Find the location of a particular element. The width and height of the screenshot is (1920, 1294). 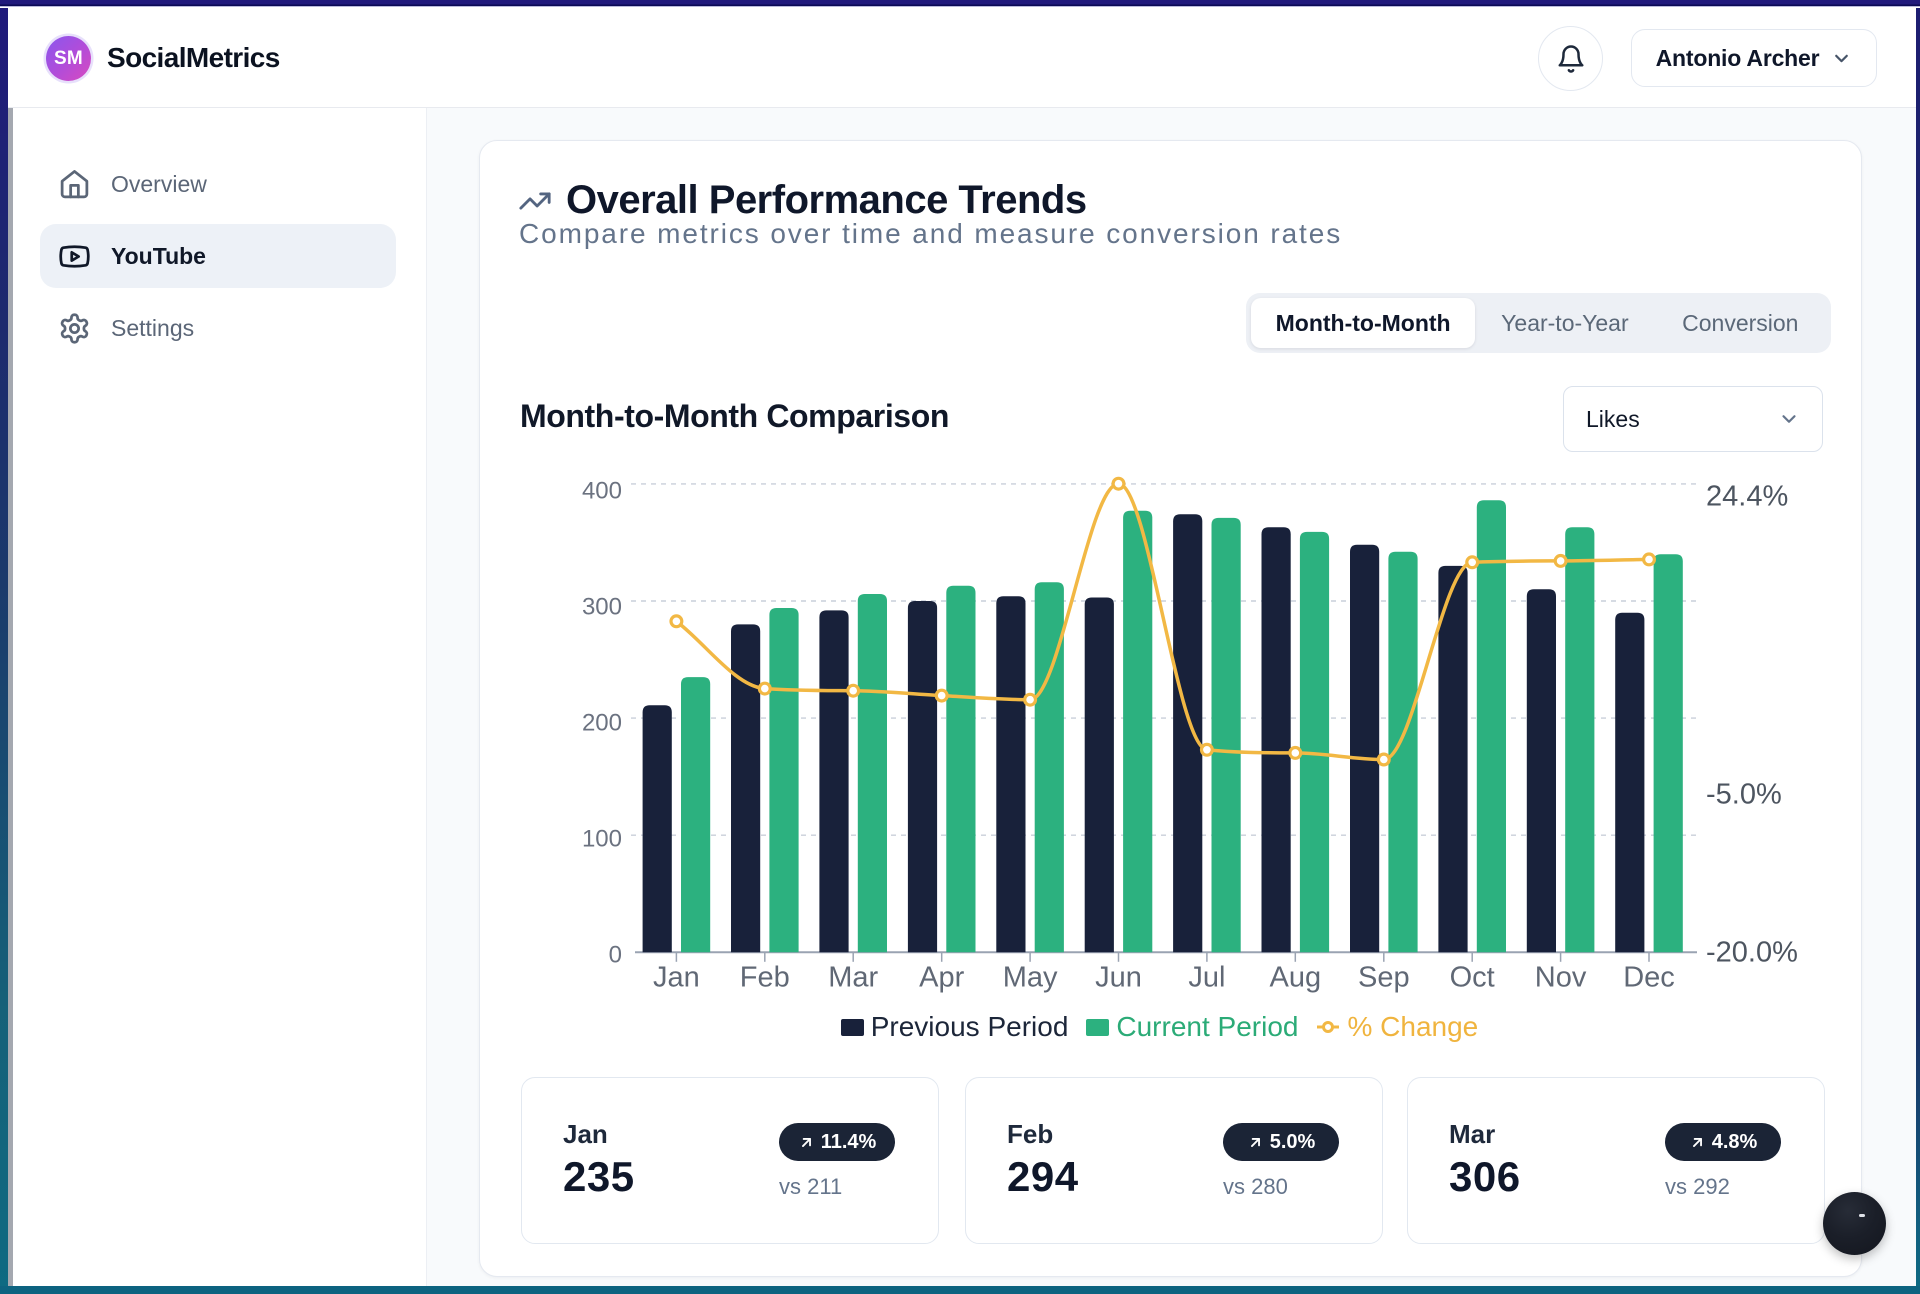

svg-text: Oct is located at coordinates (1472, 978).